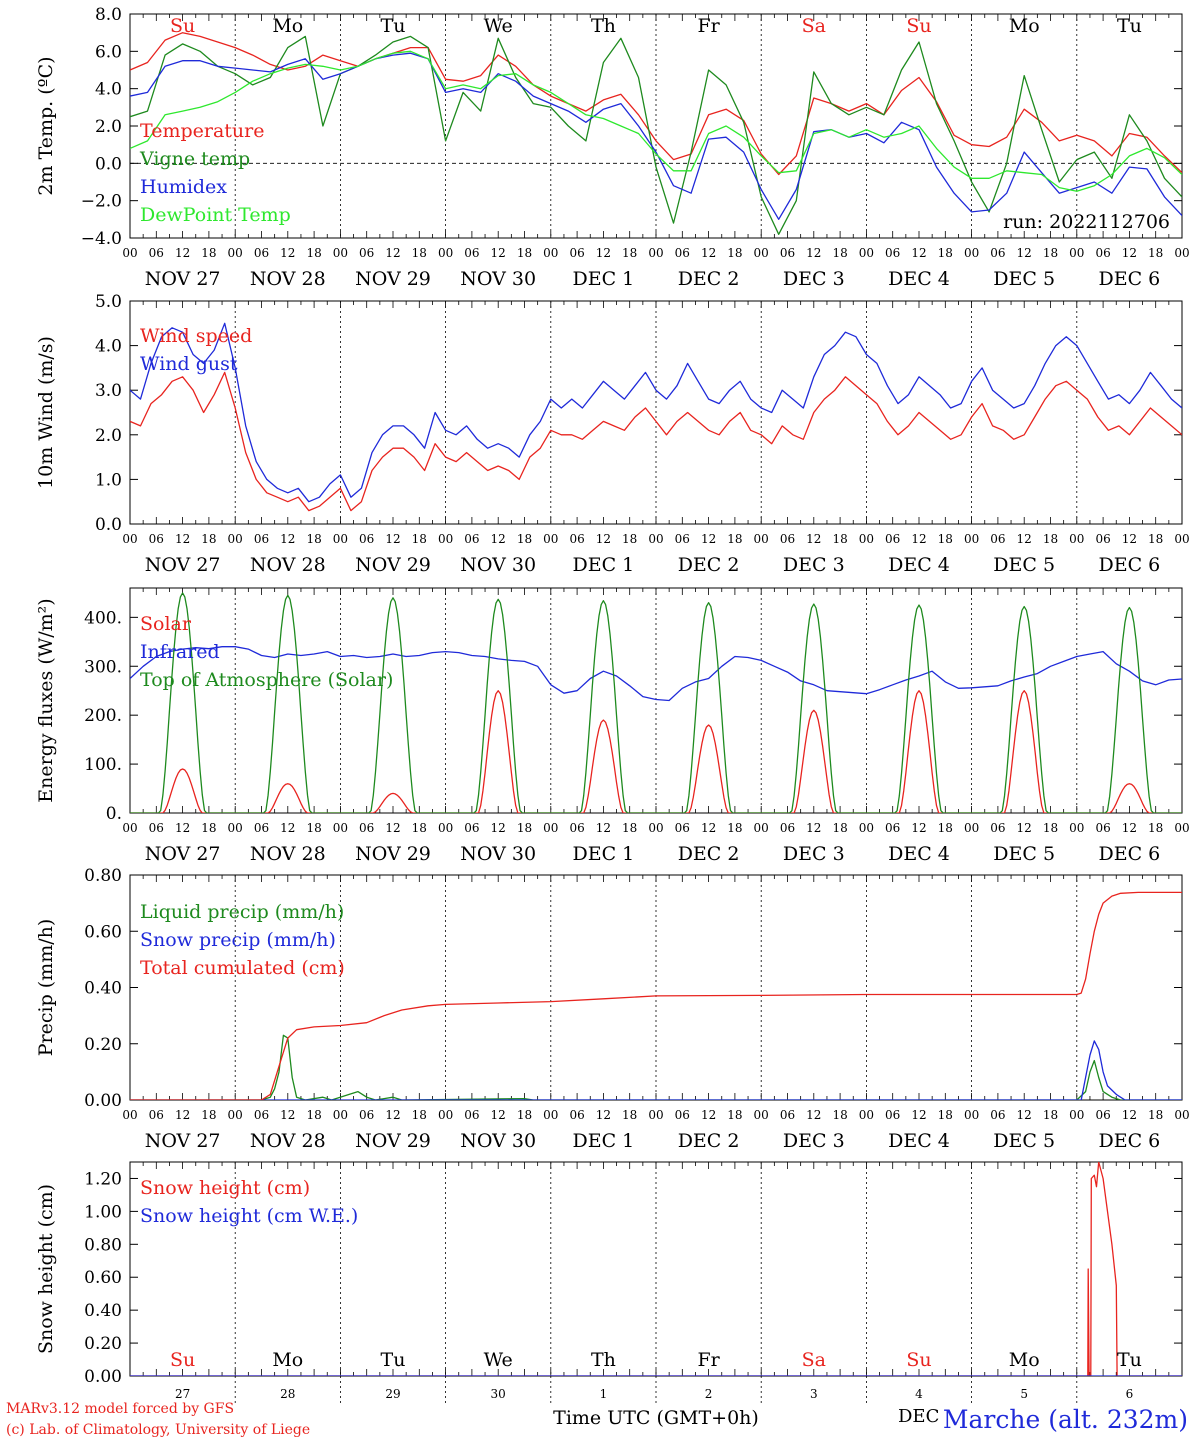 The width and height of the screenshot is (1194, 1440). Describe the element at coordinates (114, 814) in the screenshot. I see `y-tick-label: 0.` at that location.